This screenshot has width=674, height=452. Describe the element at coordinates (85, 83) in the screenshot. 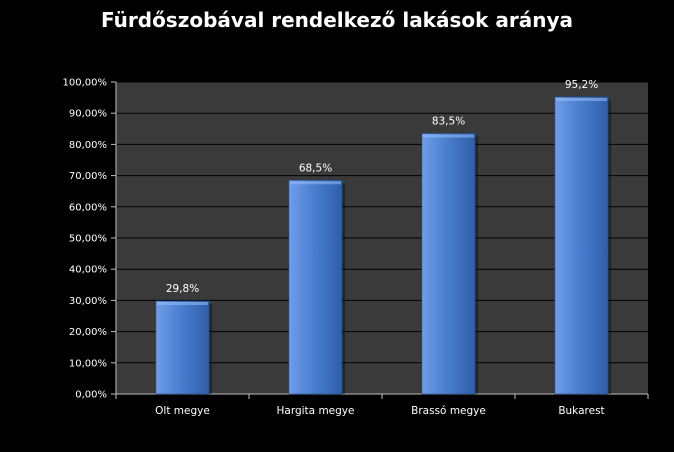

I see `y-tick-label: 100,00%` at that location.